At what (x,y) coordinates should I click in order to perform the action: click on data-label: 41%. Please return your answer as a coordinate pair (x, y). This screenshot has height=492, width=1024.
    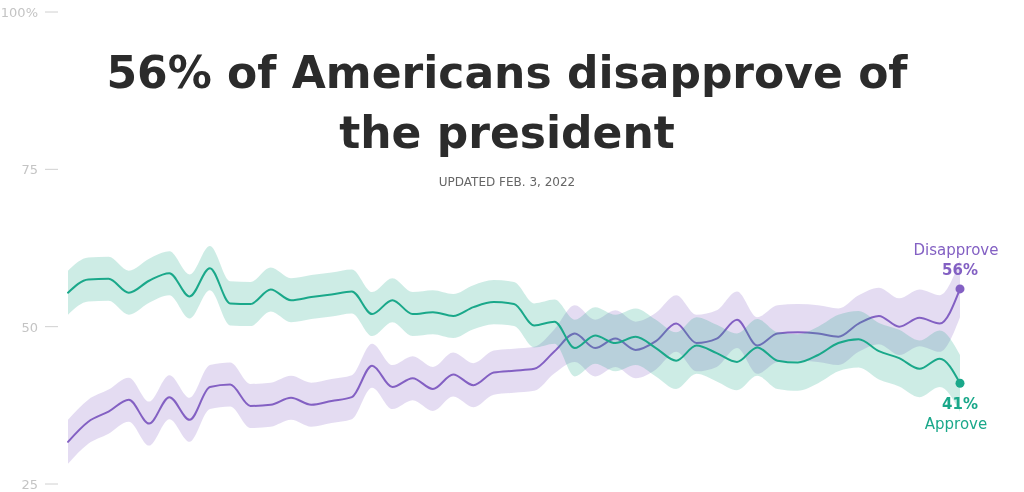
    Looking at the image, I should click on (960, 404).